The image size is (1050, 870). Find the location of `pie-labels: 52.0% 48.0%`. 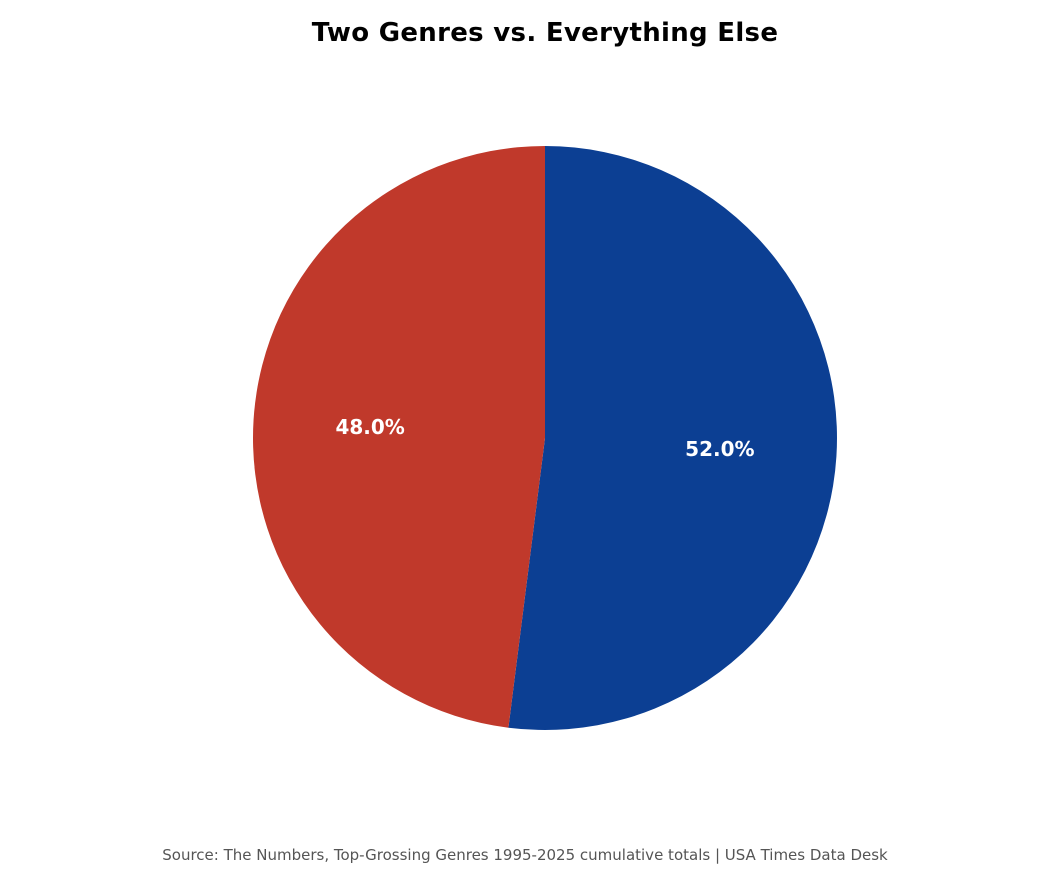

pie-labels: 52.0% 48.0% is located at coordinates (544, 438).